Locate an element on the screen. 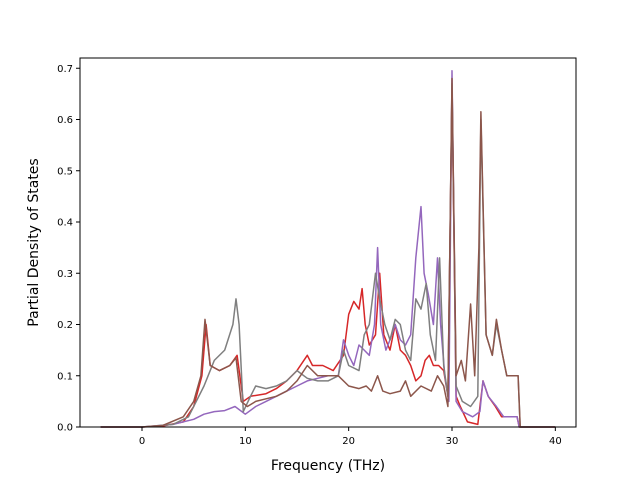  x-tick-label: 0 is located at coordinates (142, 441).